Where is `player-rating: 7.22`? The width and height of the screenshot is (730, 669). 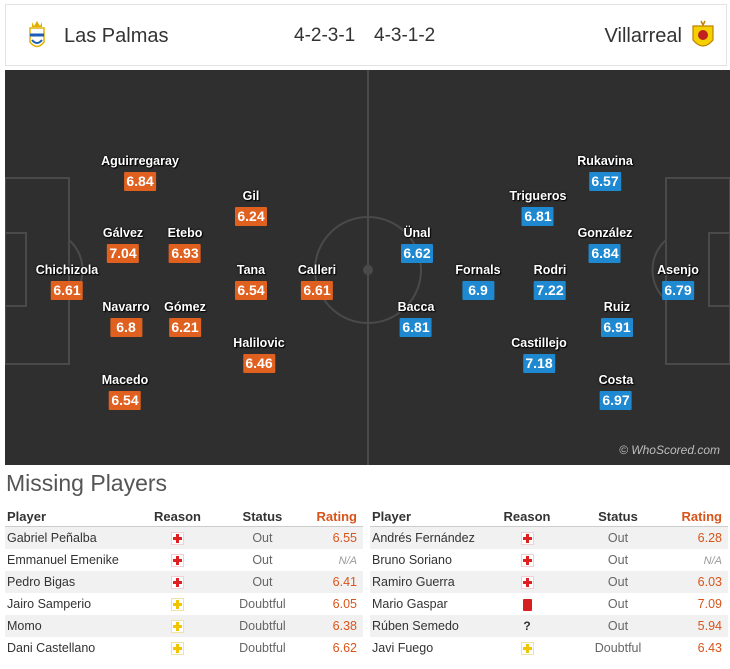
player-rating: 7.22 is located at coordinates (549, 290).